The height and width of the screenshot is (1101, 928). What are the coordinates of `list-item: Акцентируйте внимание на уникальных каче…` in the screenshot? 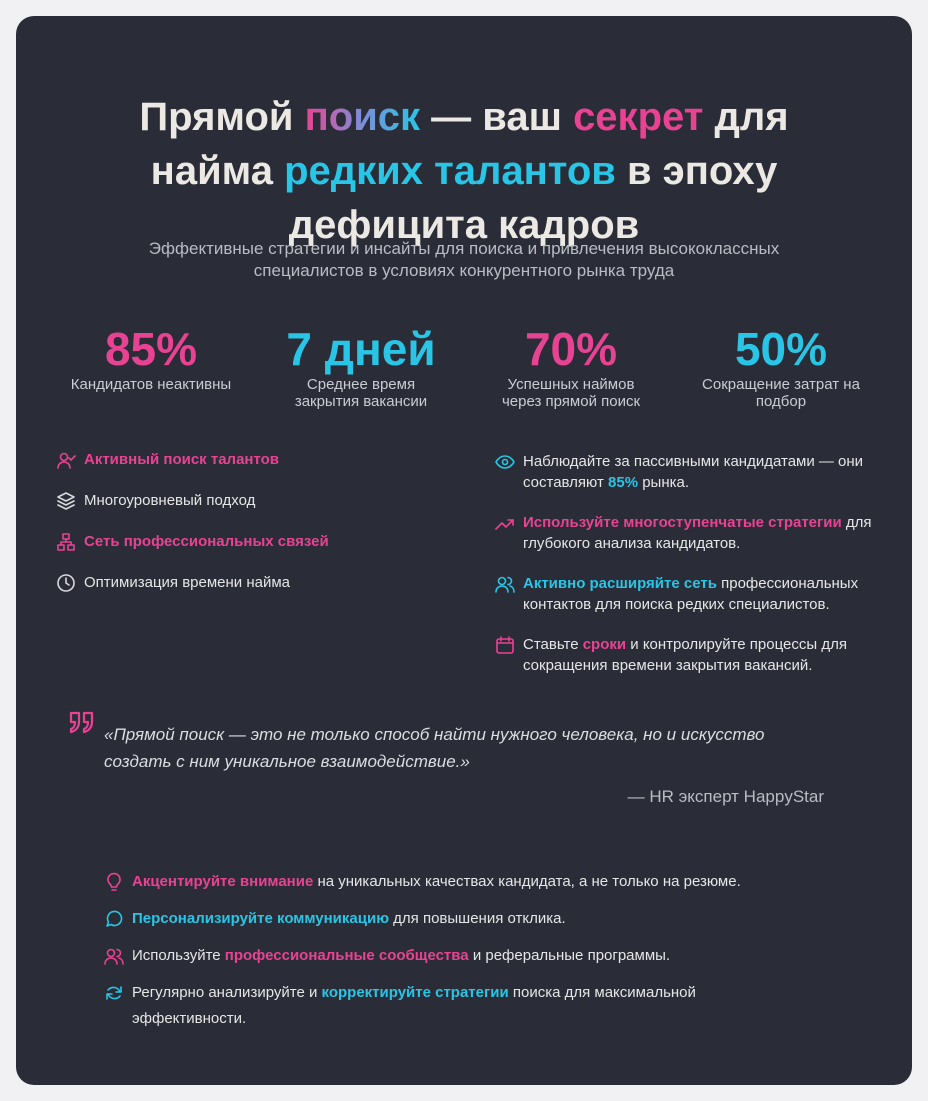 It's located at (454, 882).